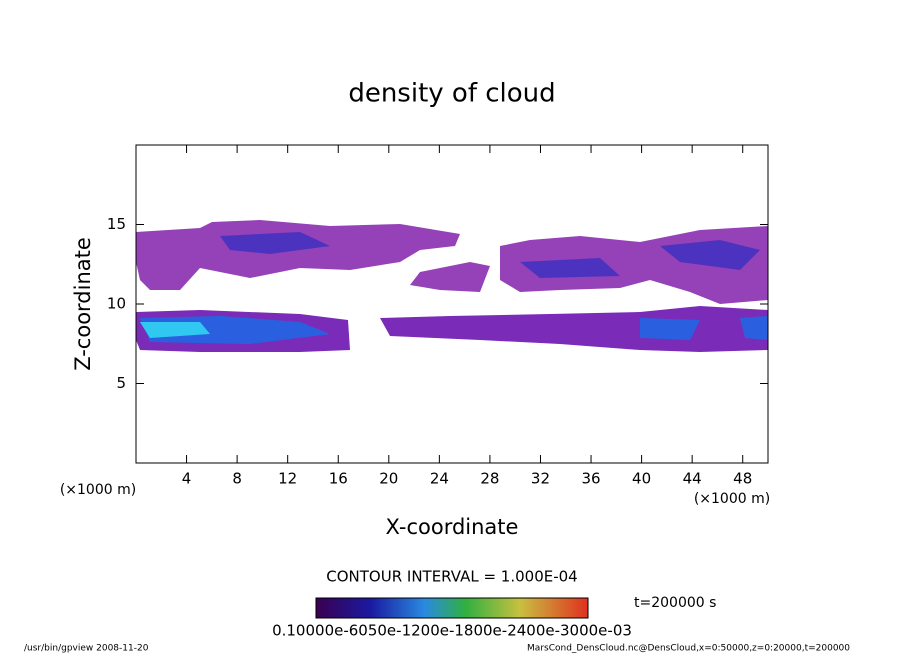 The image size is (904, 654). What do you see at coordinates (338, 479) in the screenshot?
I see `x-tick-label: 16` at bounding box center [338, 479].